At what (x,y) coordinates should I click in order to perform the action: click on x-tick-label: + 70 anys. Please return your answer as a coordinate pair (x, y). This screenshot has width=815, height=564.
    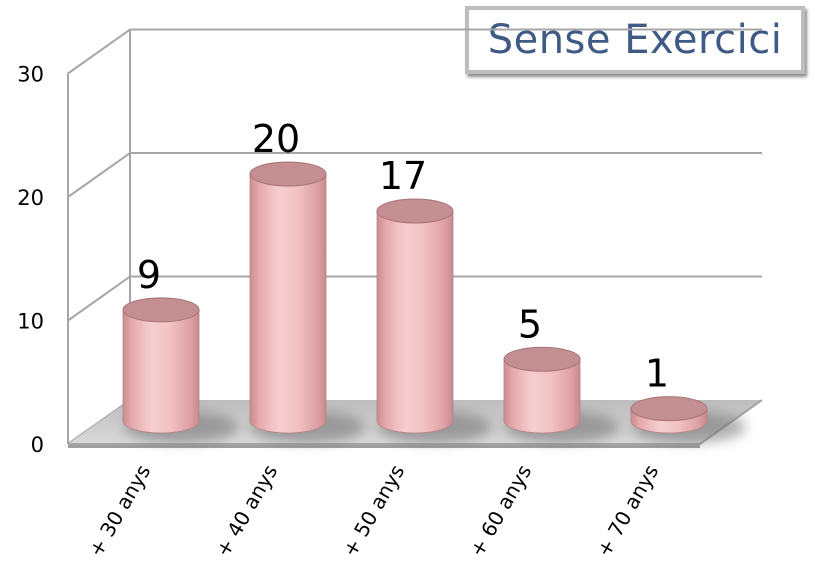
    Looking at the image, I should click on (627, 511).